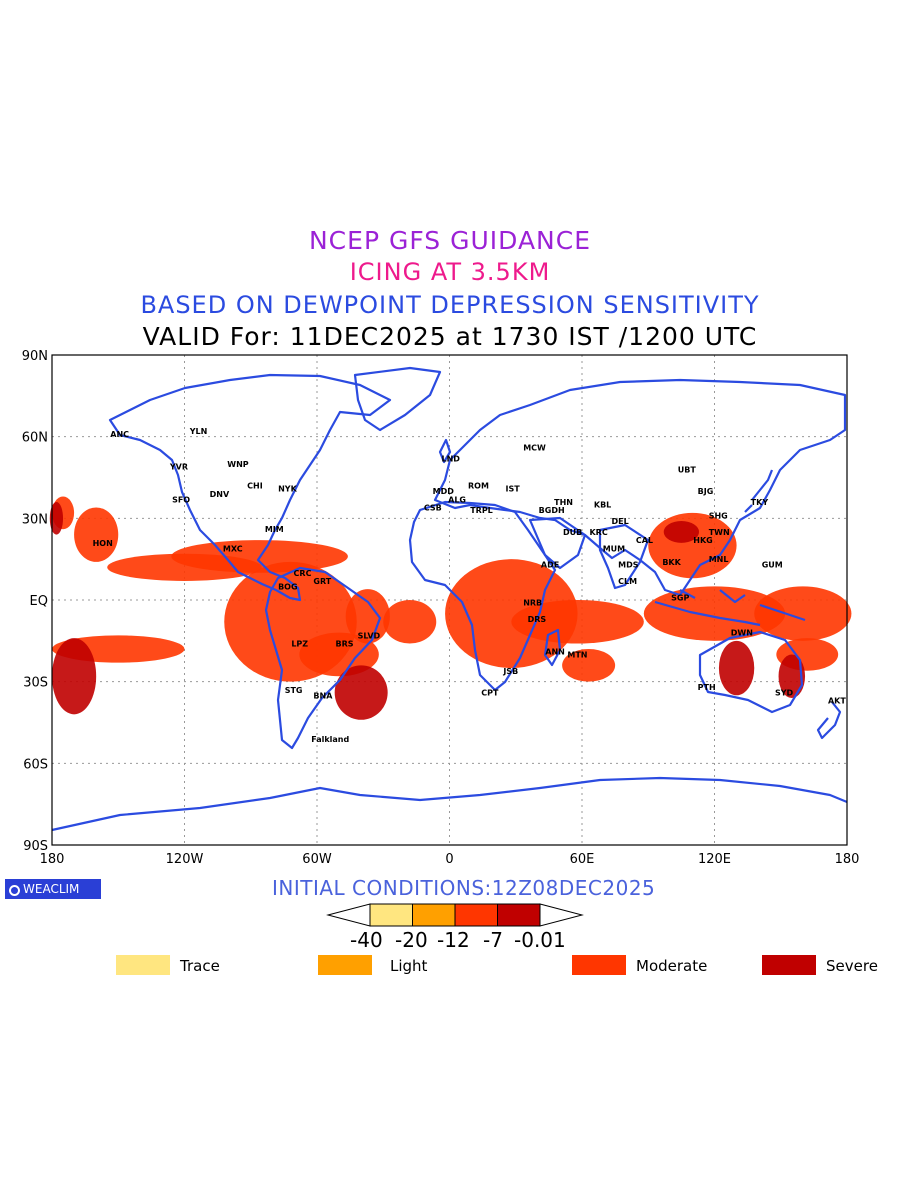 Image resolution: width=900 pixels, height=1200 pixels. Describe the element at coordinates (464, 888) in the screenshot. I see `initial-conditions: INITIAL CONDITIONS:12Z08DEC2025` at that location.